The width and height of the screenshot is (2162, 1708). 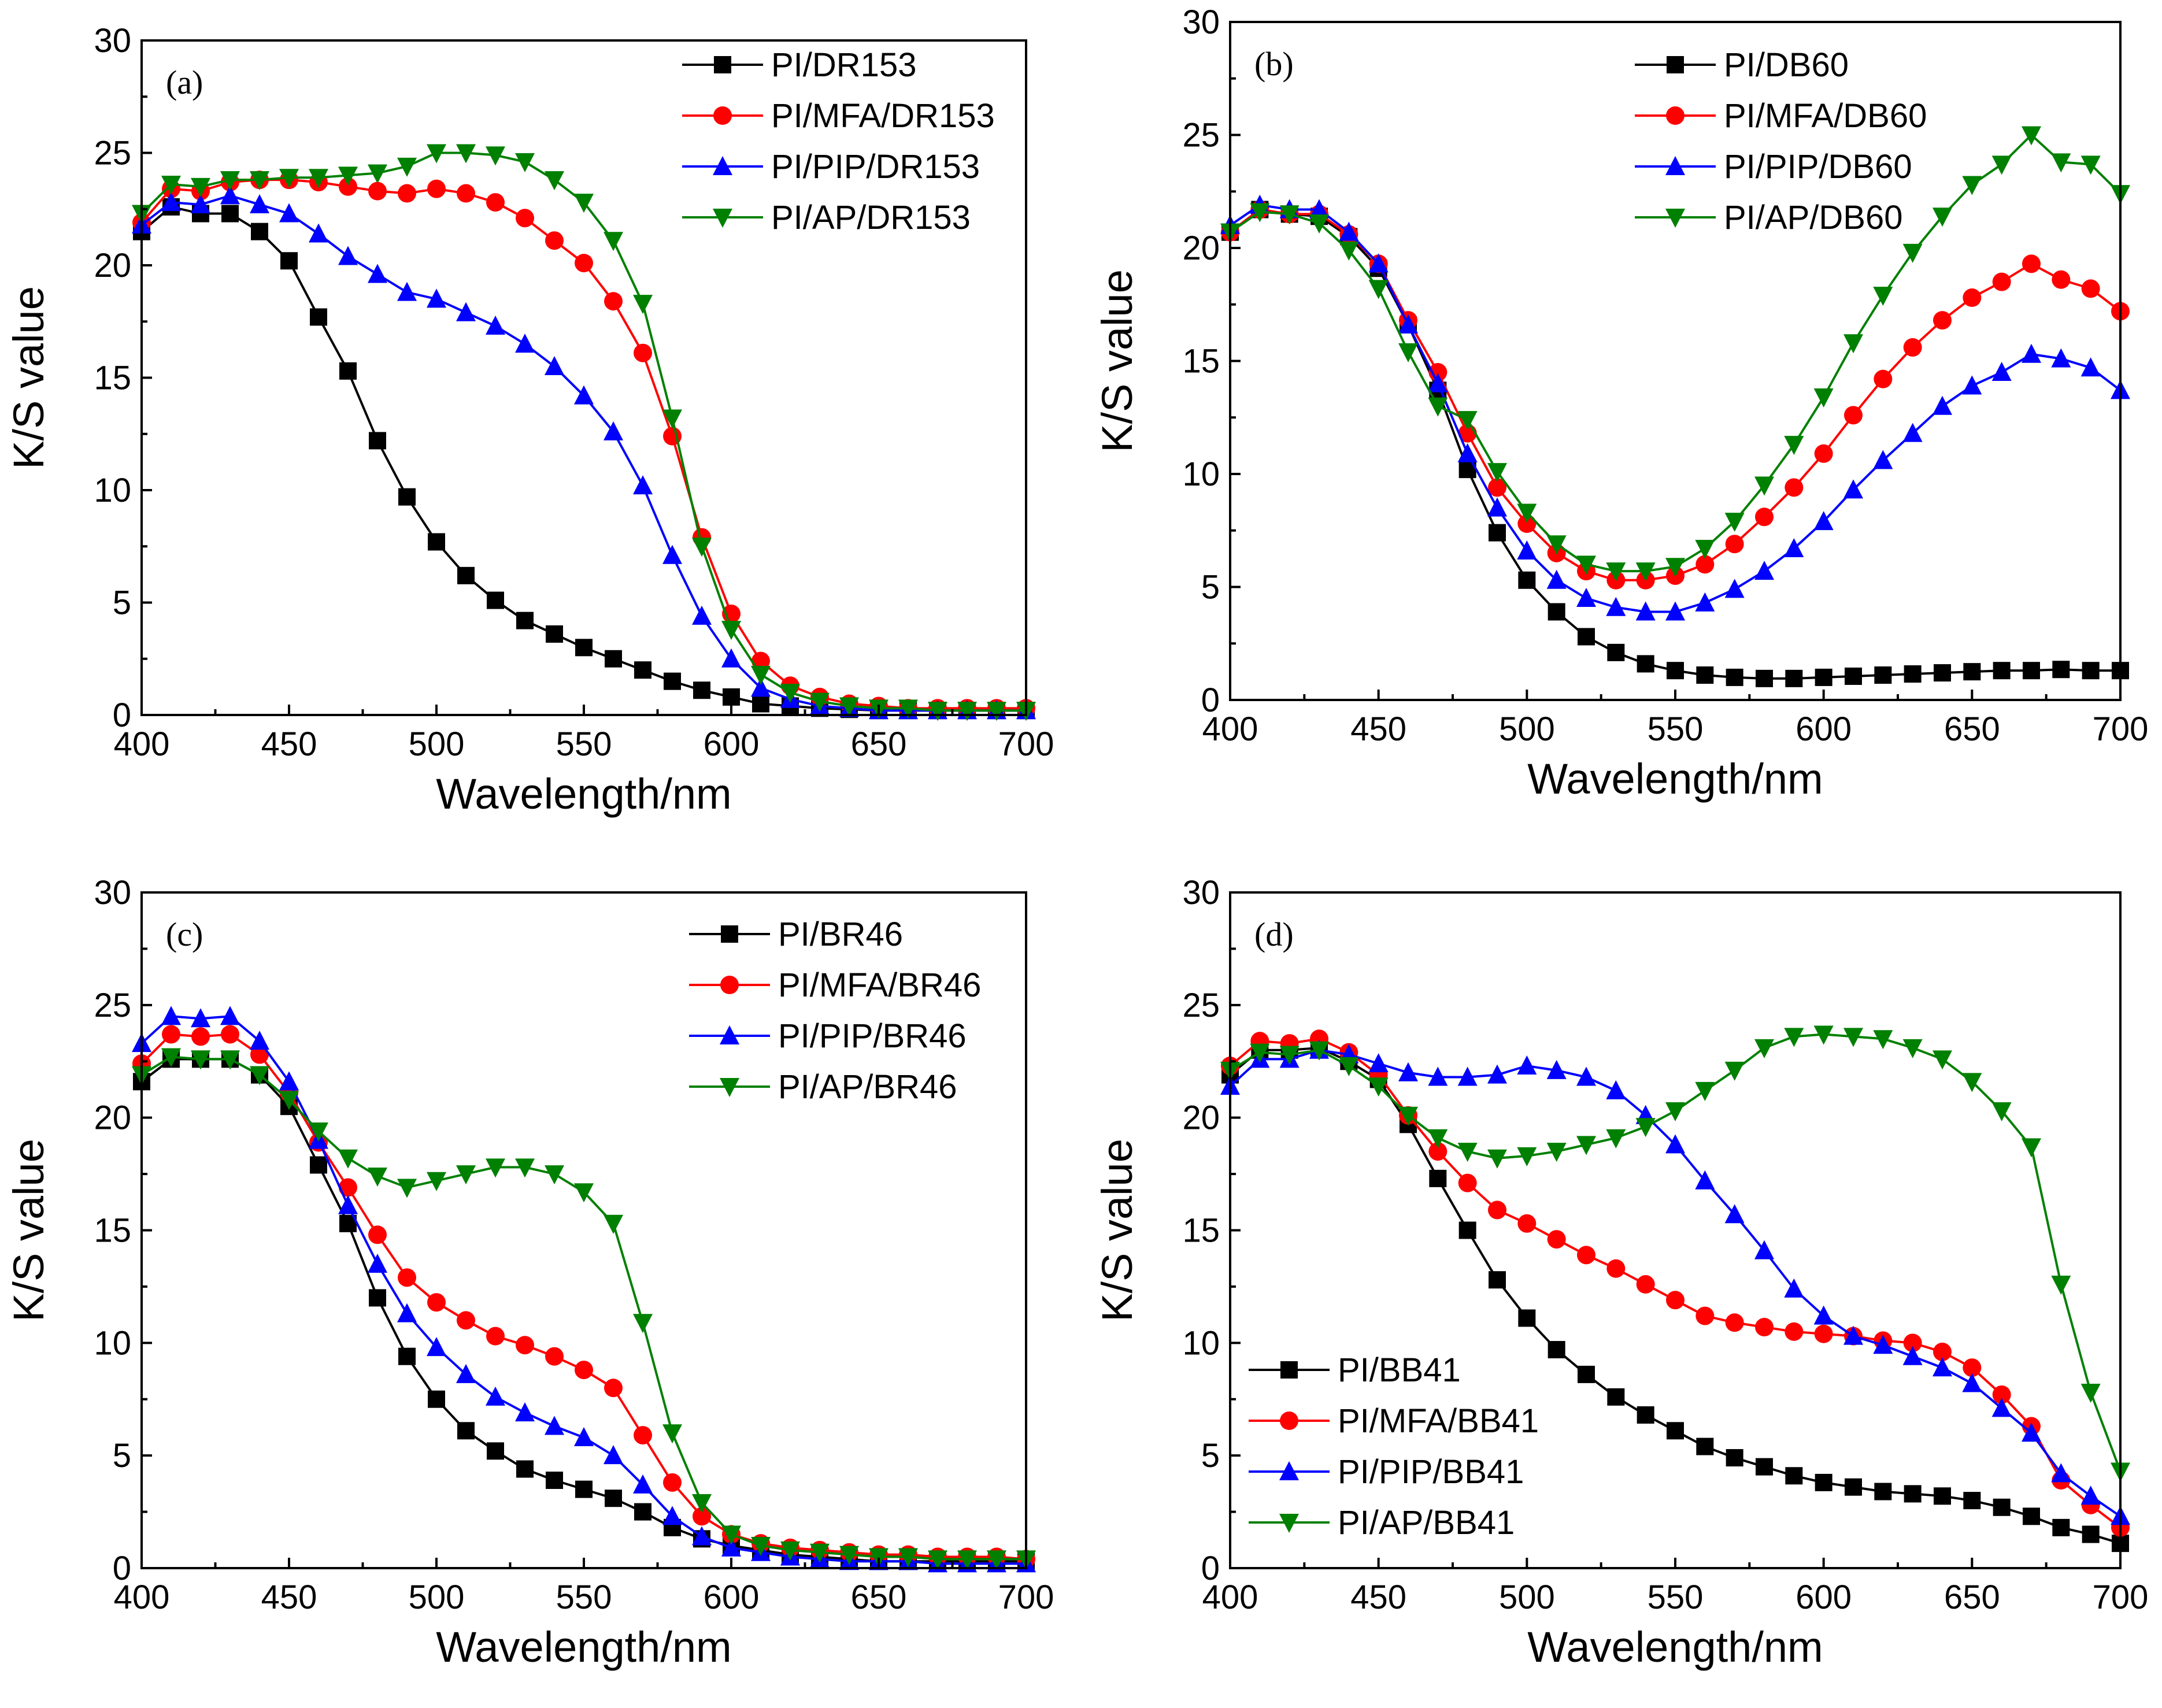 What do you see at coordinates (883, 116) in the screenshot?
I see `legend-label: PI/MFA/DR153` at bounding box center [883, 116].